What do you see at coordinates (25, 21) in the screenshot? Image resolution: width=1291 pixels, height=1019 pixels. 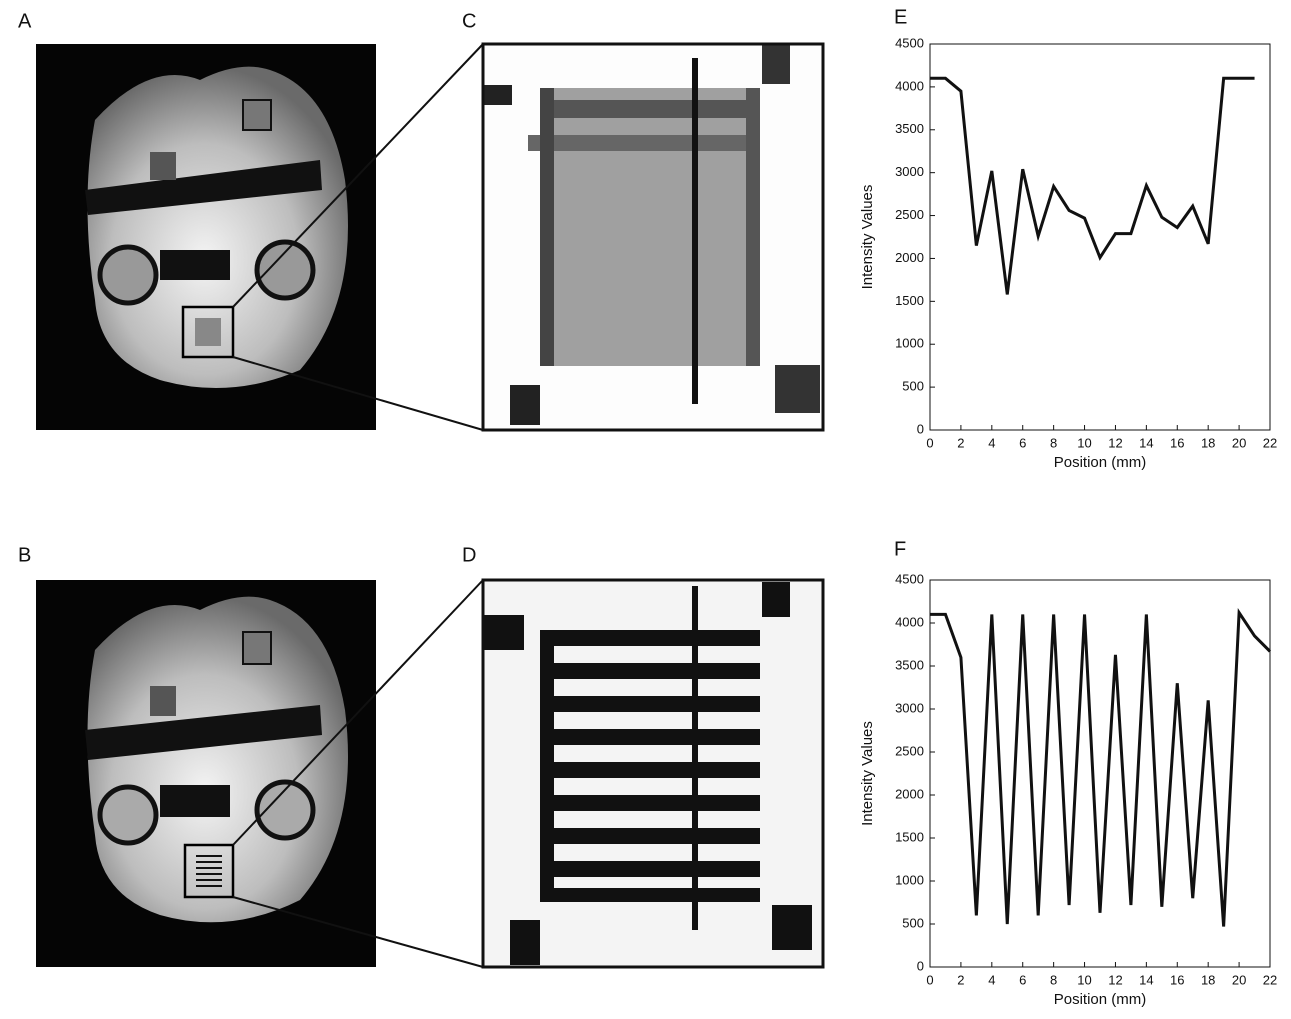 I see `panel-letter: A` at bounding box center [25, 21].